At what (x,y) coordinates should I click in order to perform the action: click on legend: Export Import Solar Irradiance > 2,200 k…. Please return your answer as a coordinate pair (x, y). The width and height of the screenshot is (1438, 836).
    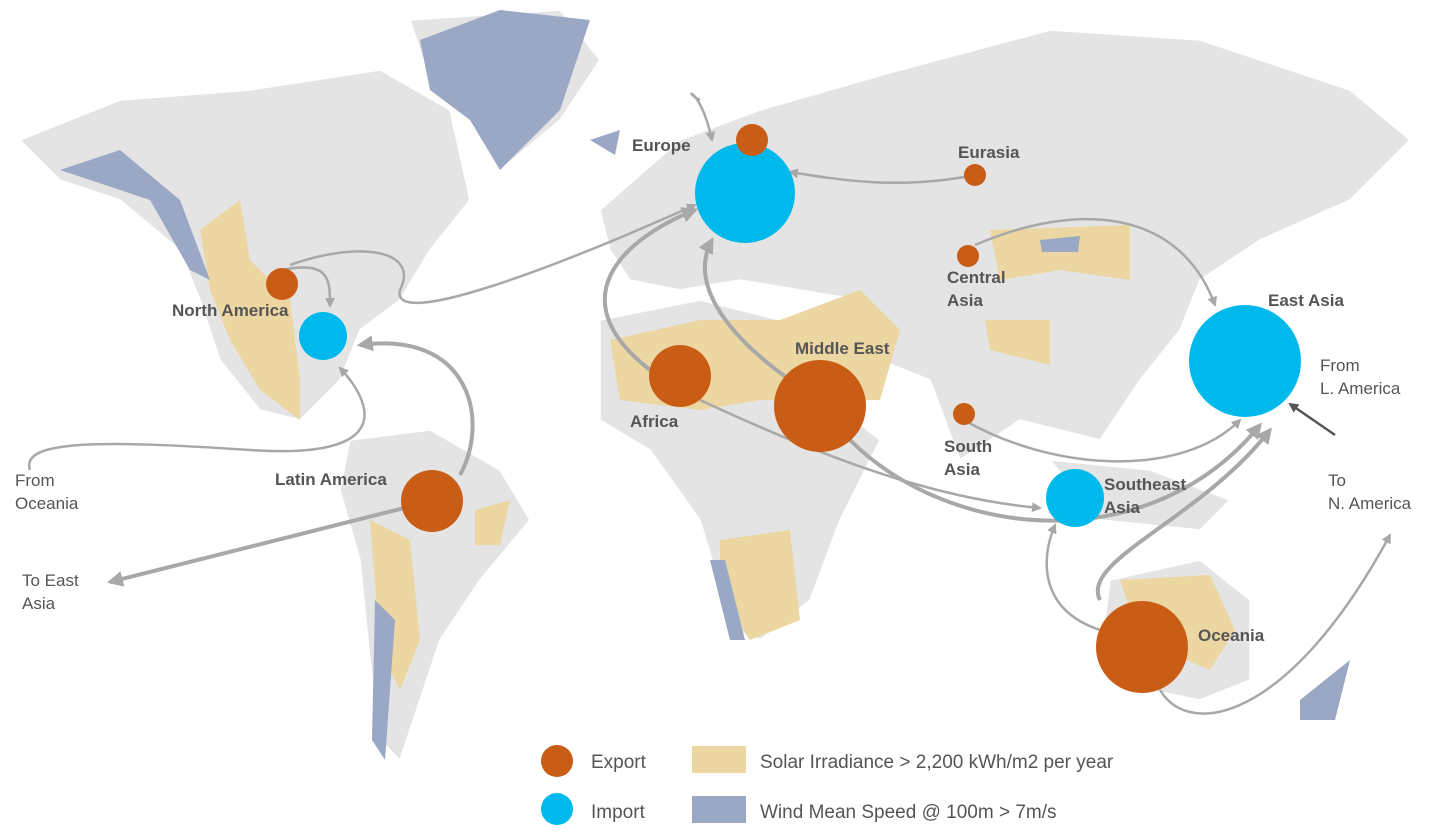
    Looking at the image, I should click on (827, 785).